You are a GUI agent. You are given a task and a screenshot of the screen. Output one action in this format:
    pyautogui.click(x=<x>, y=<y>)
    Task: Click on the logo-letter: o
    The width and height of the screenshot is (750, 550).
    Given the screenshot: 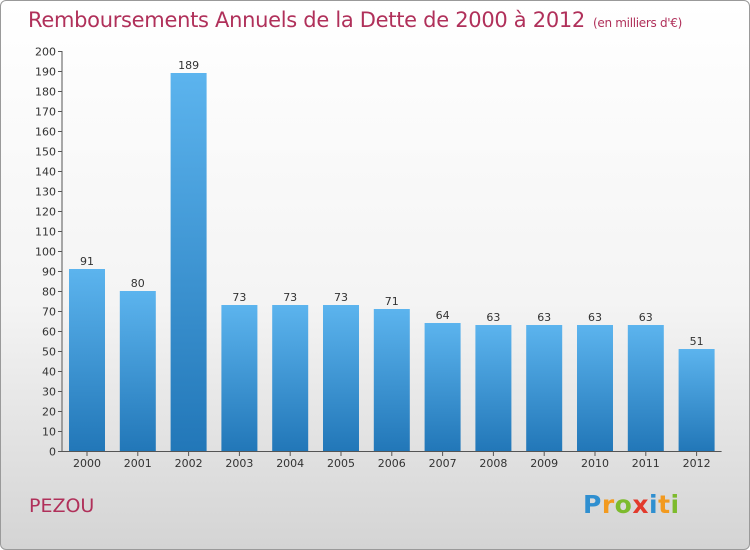 What is the action you would take?
    pyautogui.click(x=623, y=504)
    